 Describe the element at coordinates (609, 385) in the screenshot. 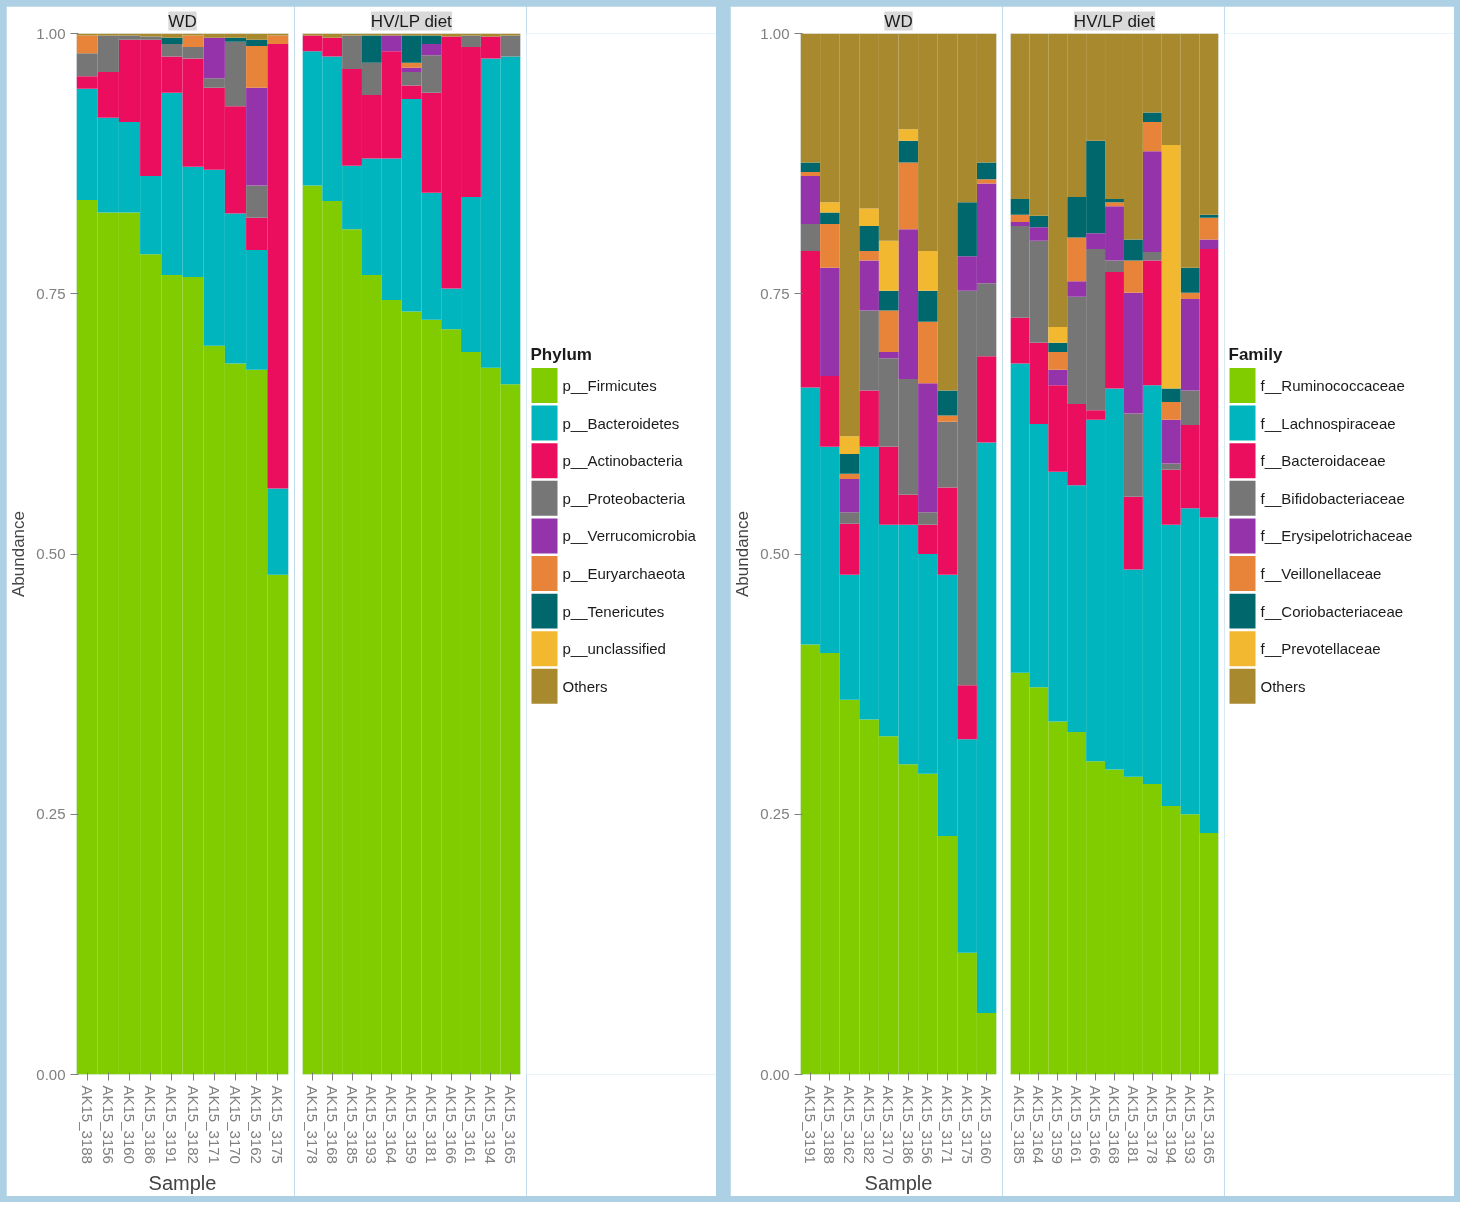

I see `legend-label: p__Firmicutes` at that location.